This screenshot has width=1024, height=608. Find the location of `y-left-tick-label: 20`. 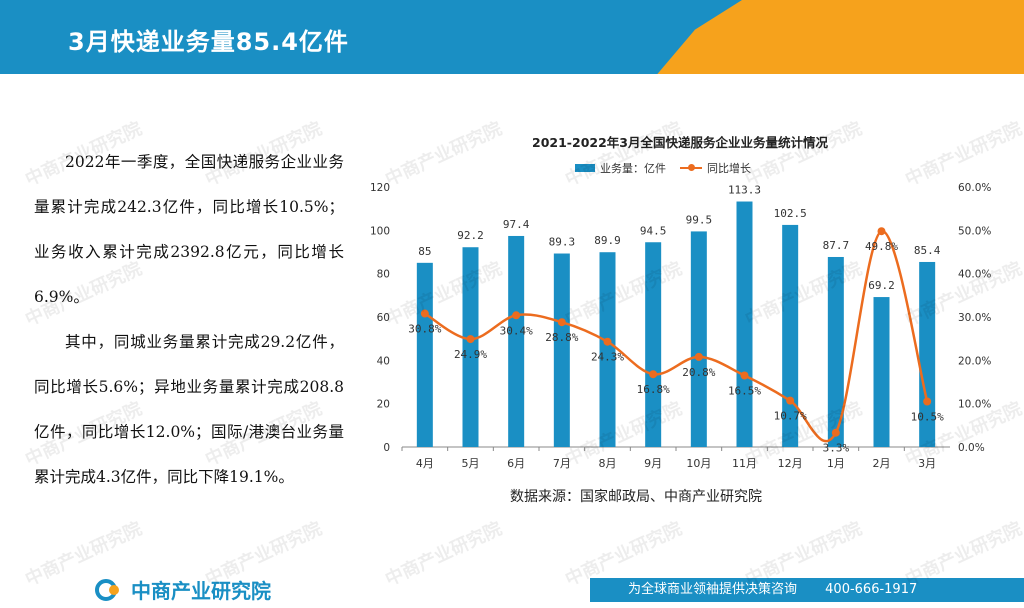

y-left-tick-label: 20 is located at coordinates (383, 405).